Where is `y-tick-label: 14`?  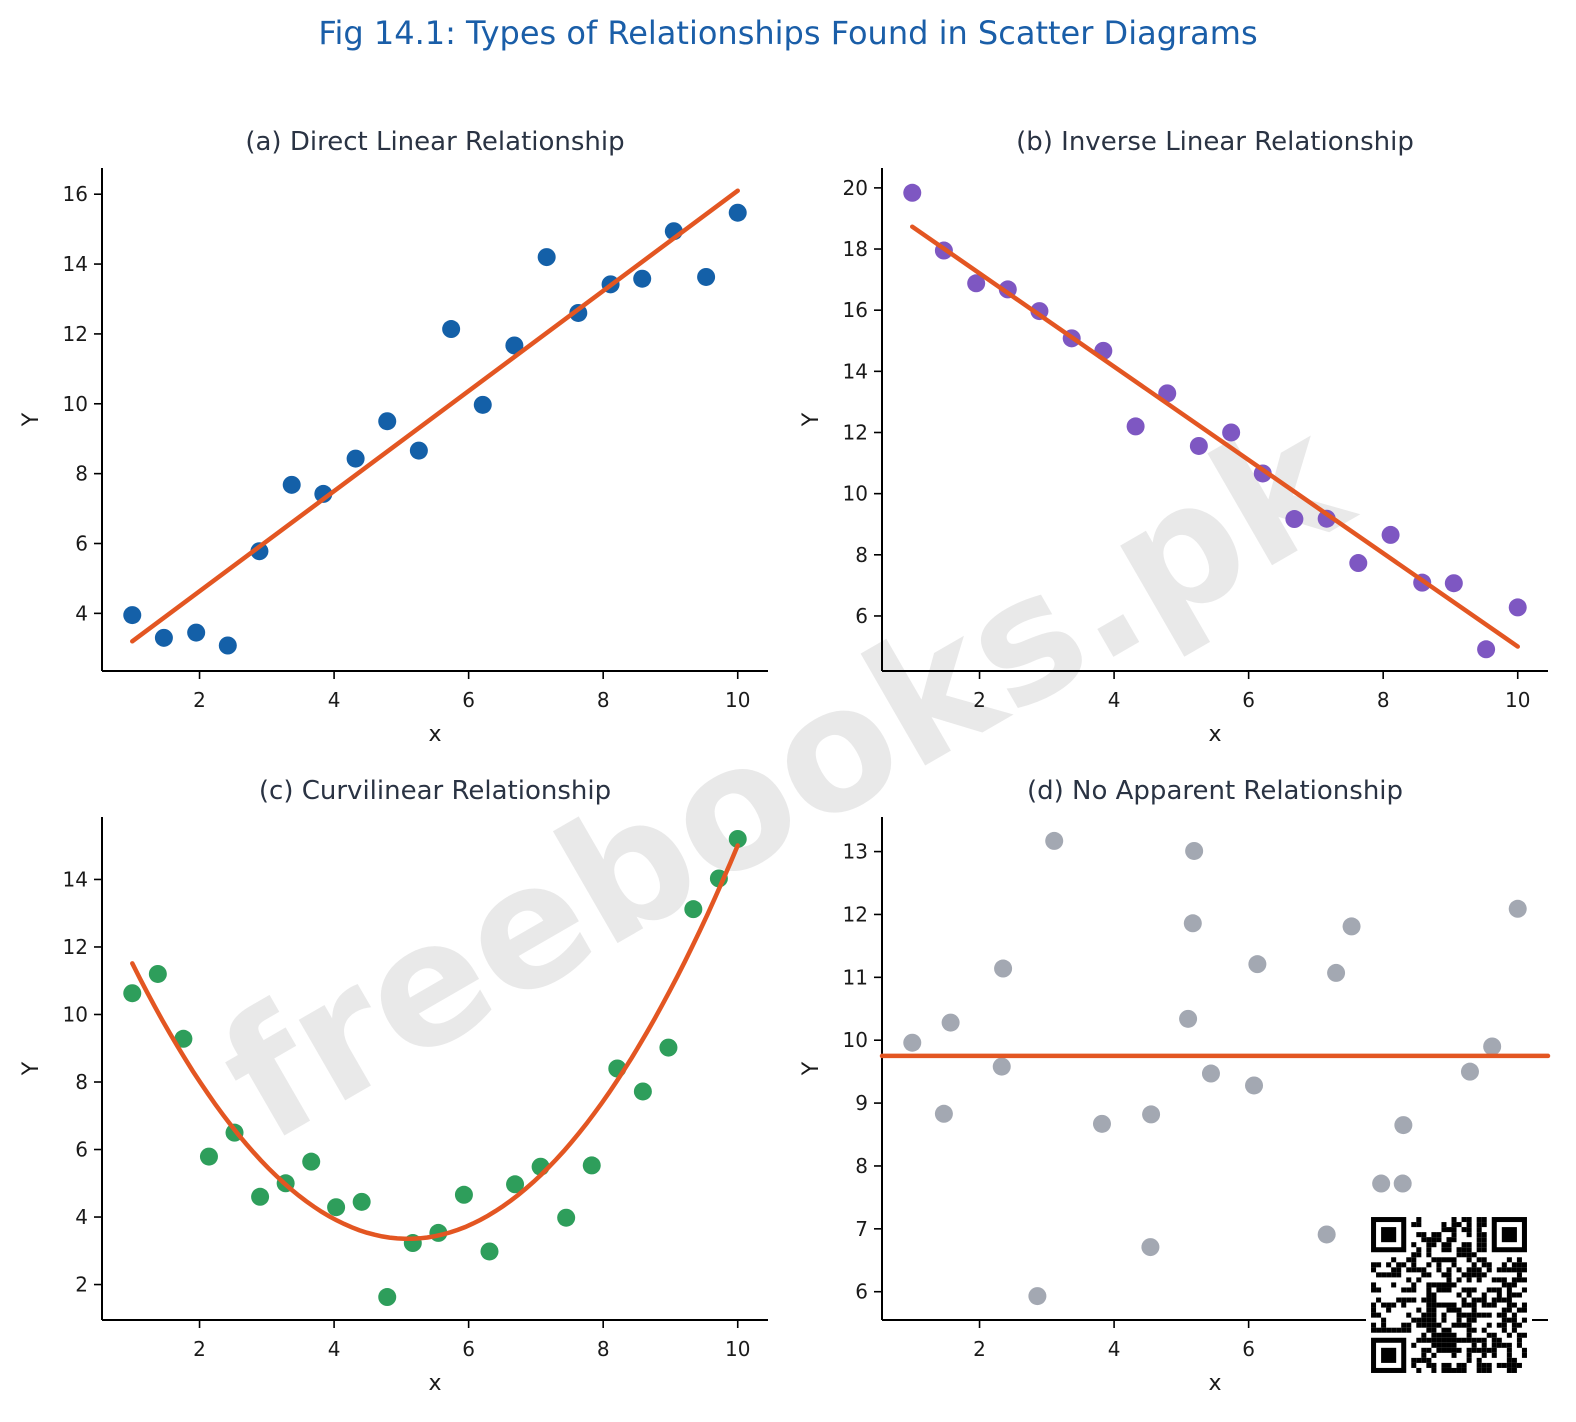 y-tick-label: 14 is located at coordinates (75, 264).